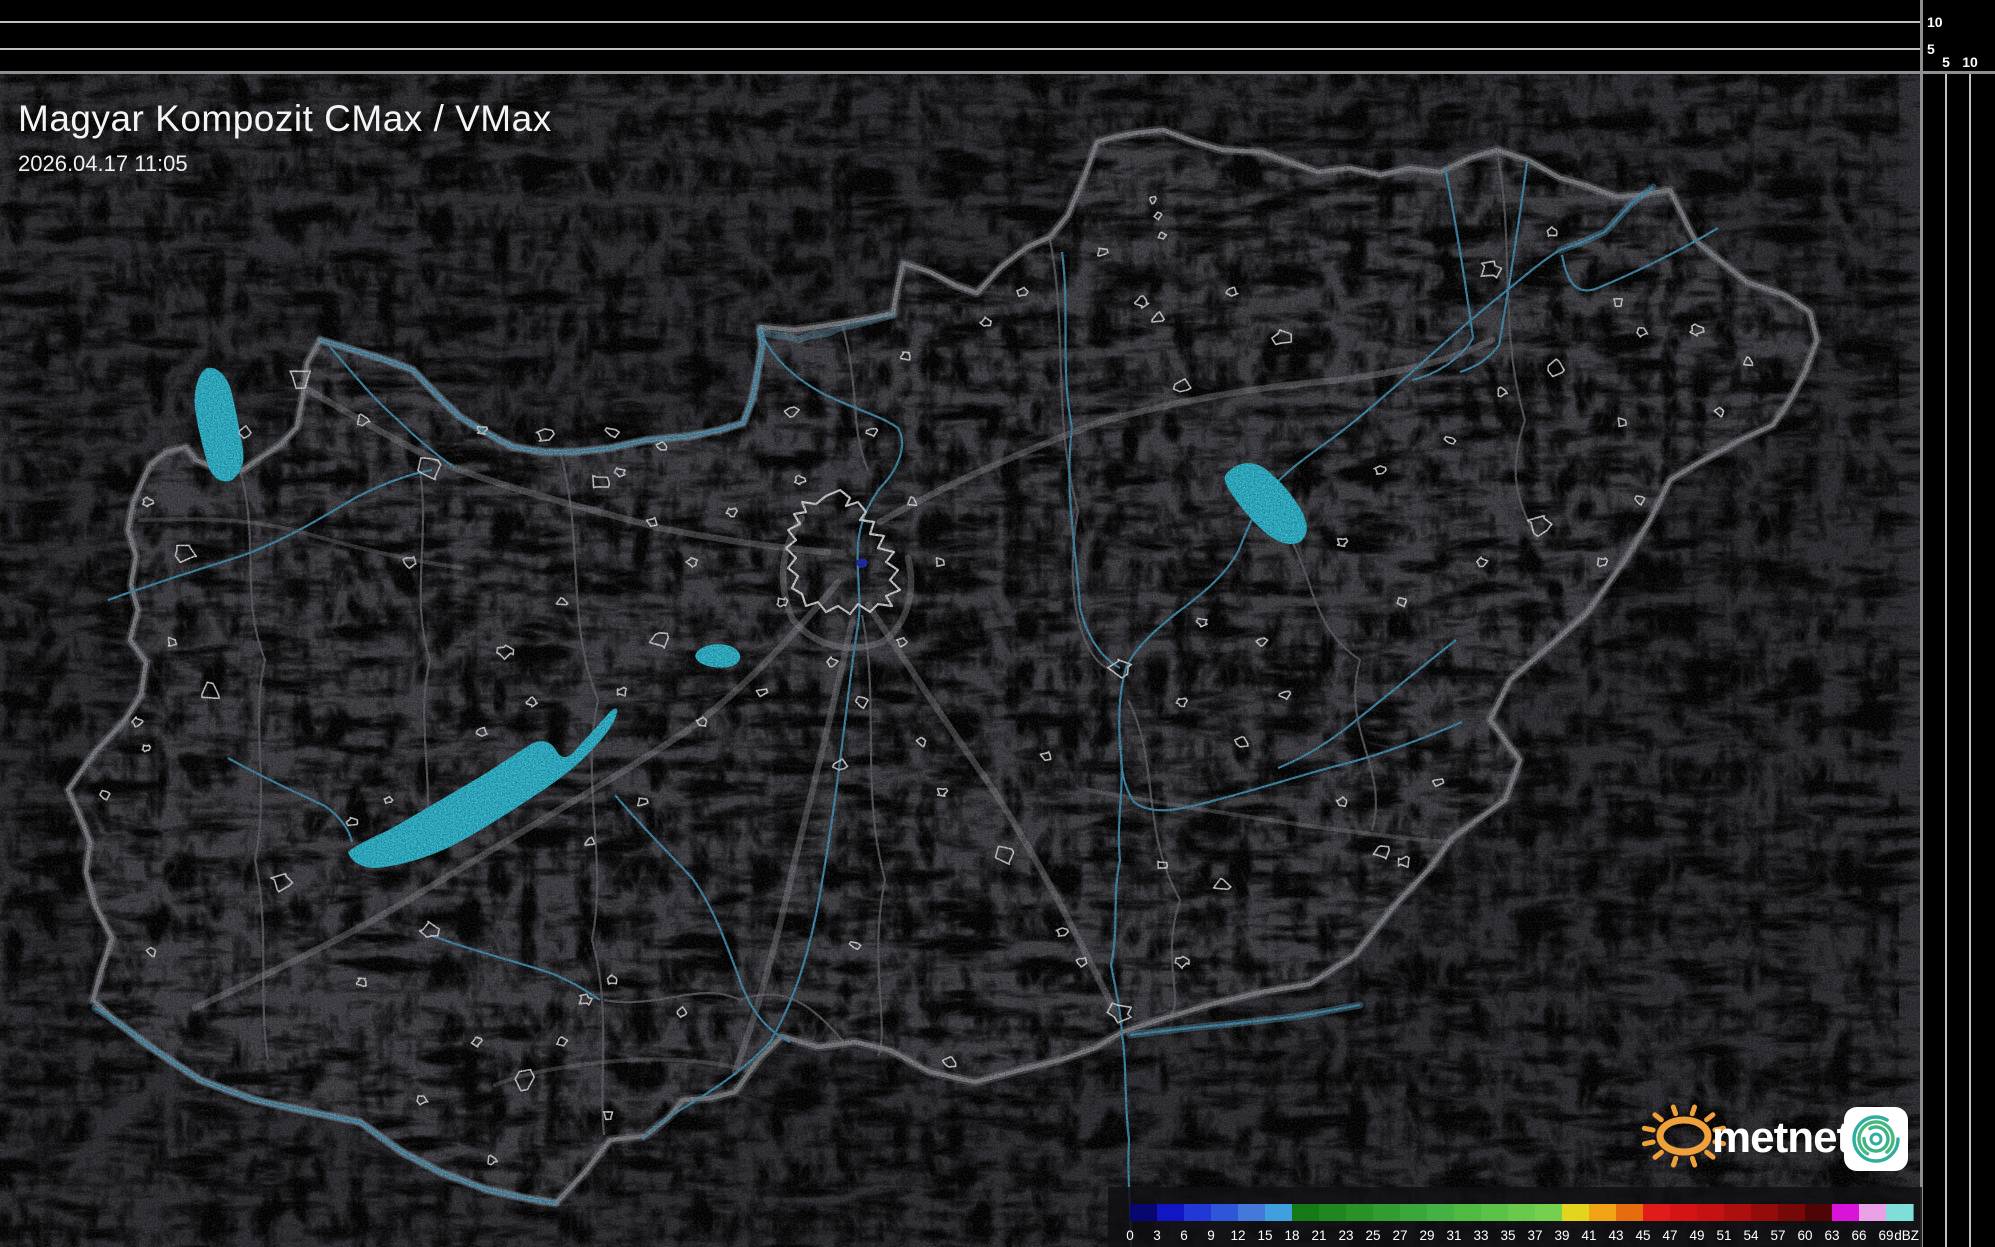 This screenshot has width=1995, height=1247. I want to click on scalebar-tick-label: 23, so click(1345, 1235).